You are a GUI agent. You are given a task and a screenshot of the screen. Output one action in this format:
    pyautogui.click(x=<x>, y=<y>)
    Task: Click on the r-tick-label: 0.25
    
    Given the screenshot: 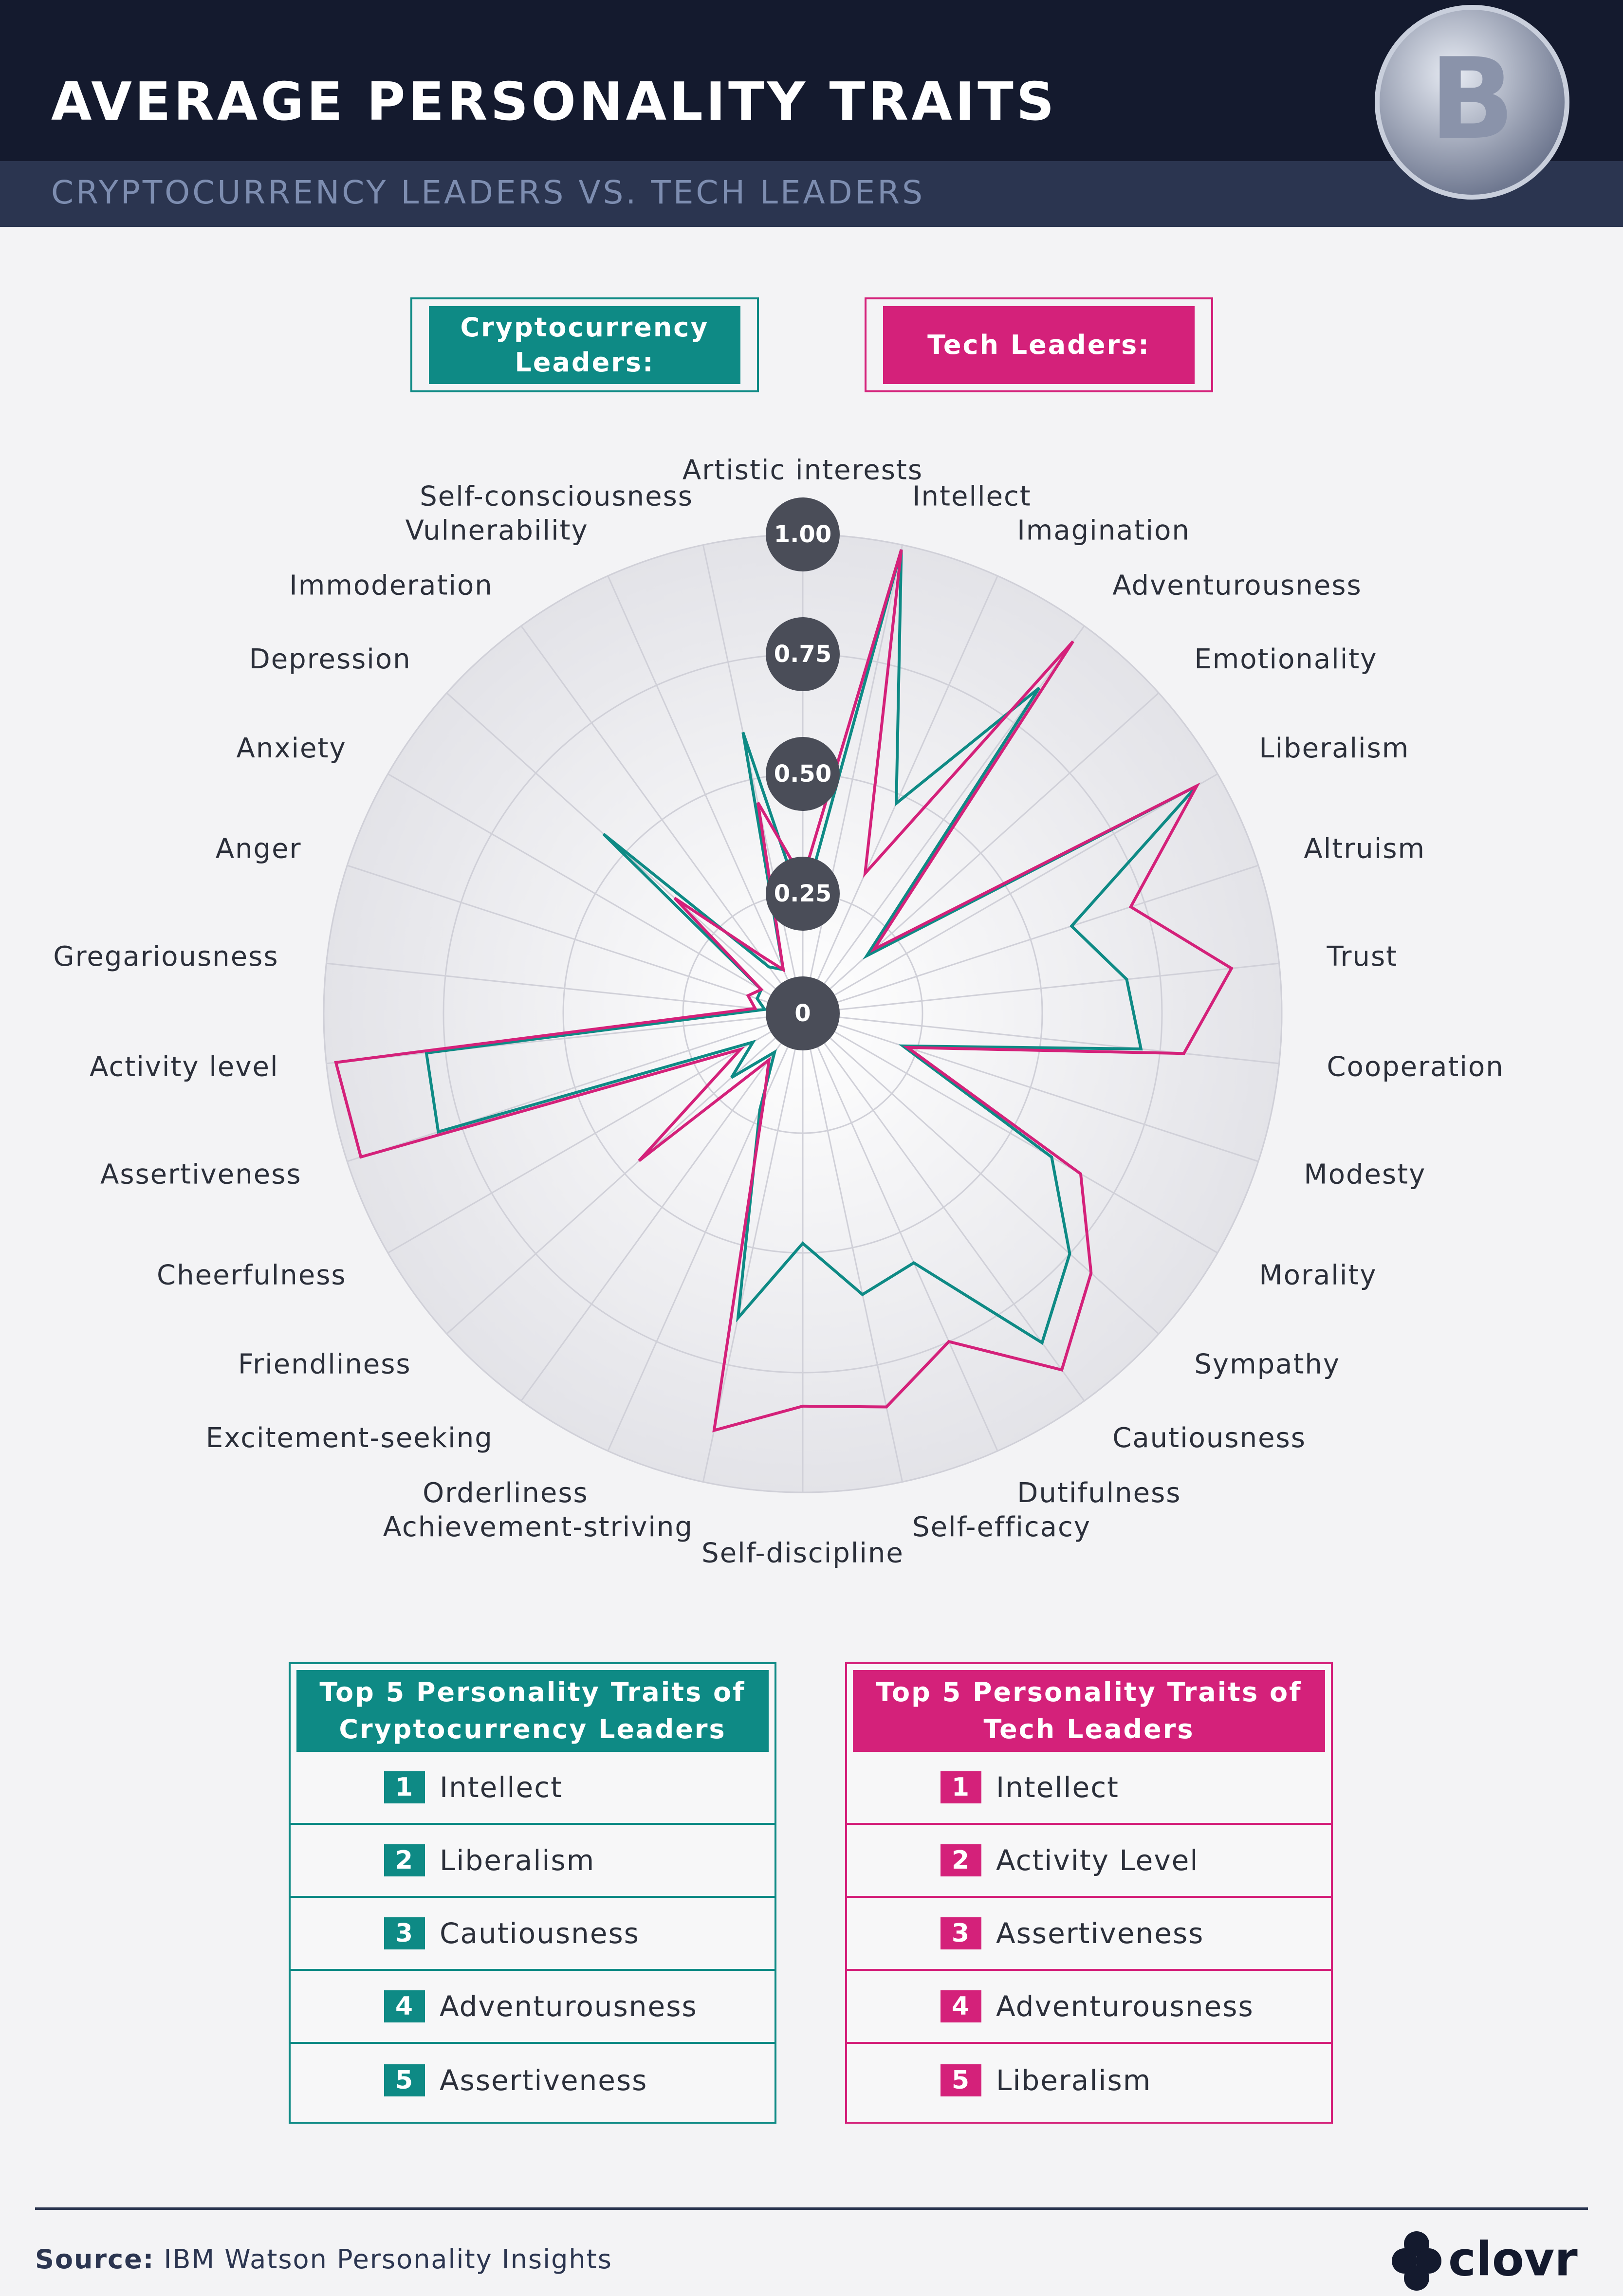 What is the action you would take?
    pyautogui.click(x=802, y=893)
    